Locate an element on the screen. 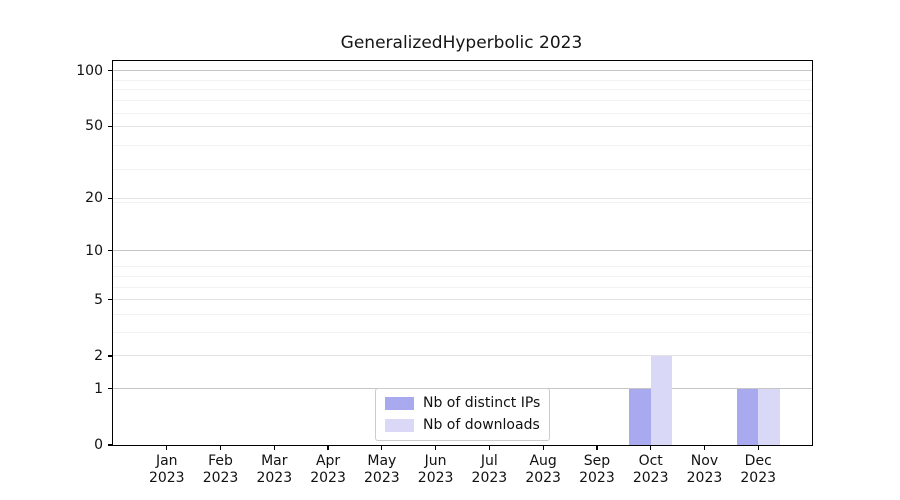  legend-item-distinct-ips: Nb of distinct IPs is located at coordinates (462, 403).